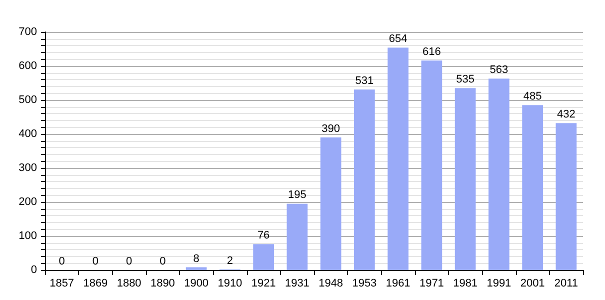 The height and width of the screenshot is (300, 605). What do you see at coordinates (499, 70) in the screenshot?
I see `data-label: 563` at bounding box center [499, 70].